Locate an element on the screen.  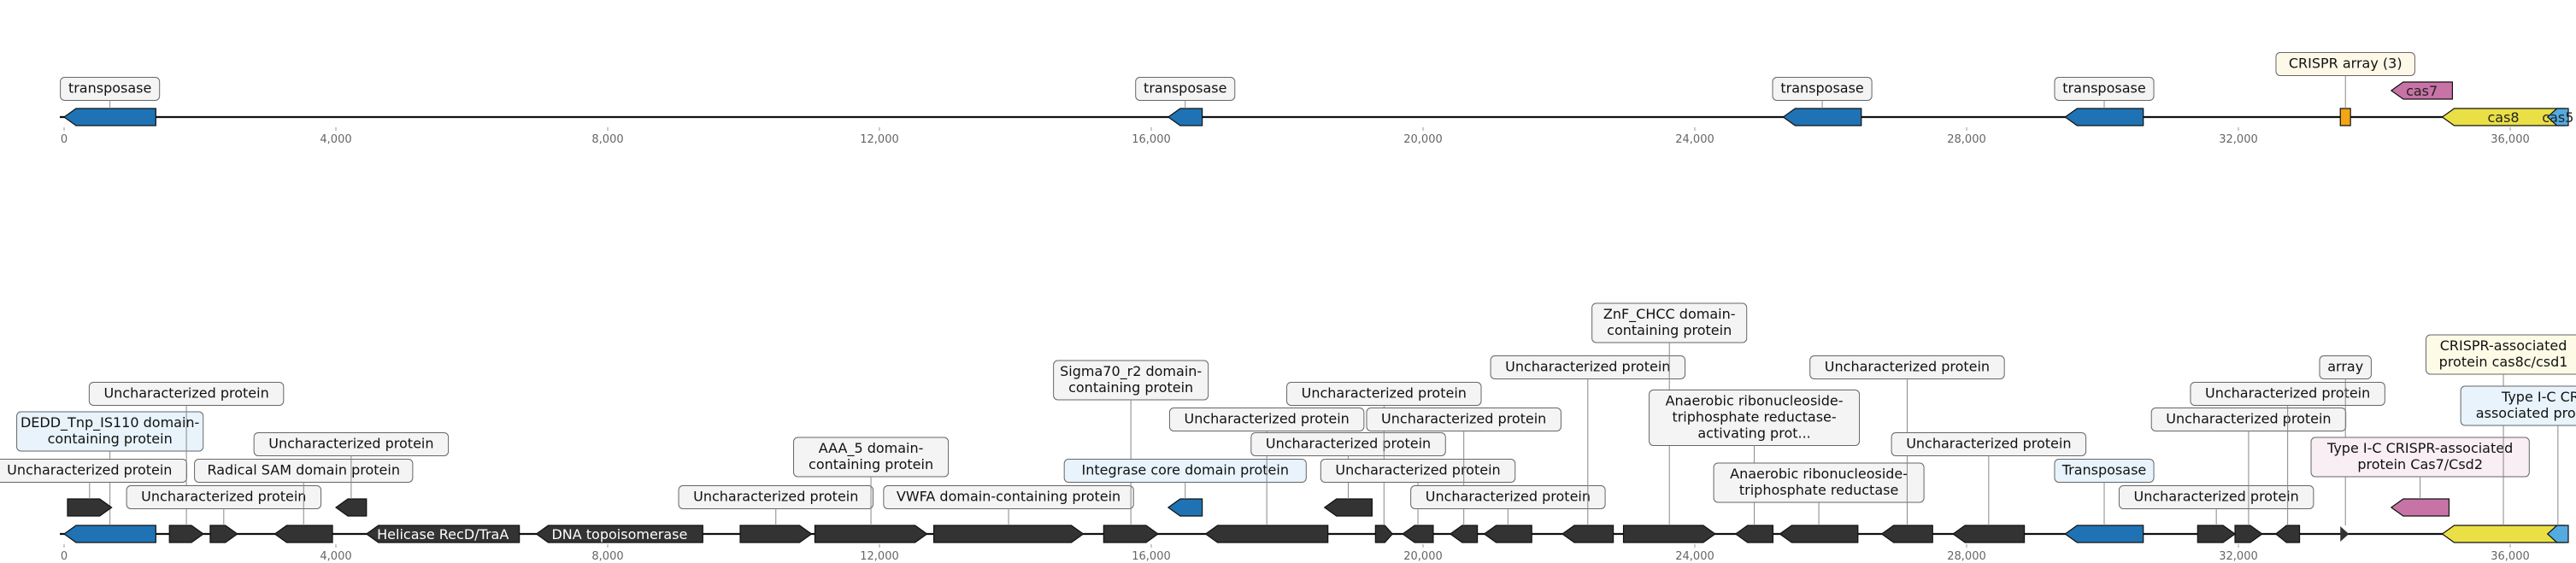
top-tick-label: 12,000 is located at coordinates (879, 139).